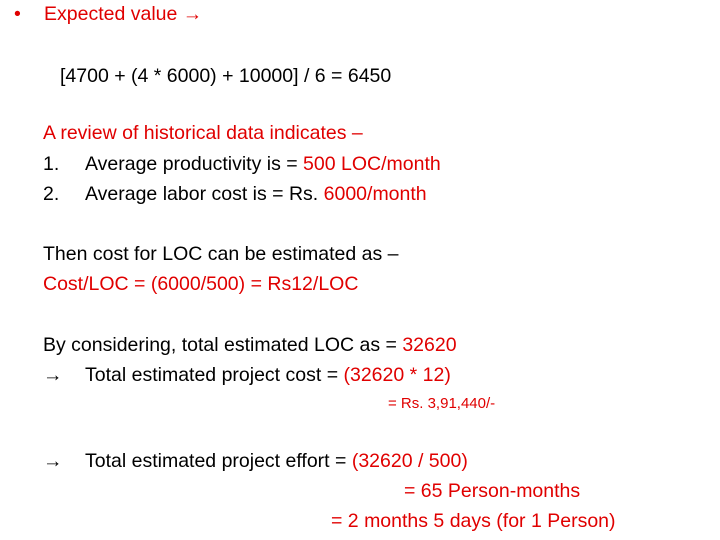 The width and height of the screenshot is (720, 540). I want to click on list-item-value: 500 LOC/month, so click(372, 164).